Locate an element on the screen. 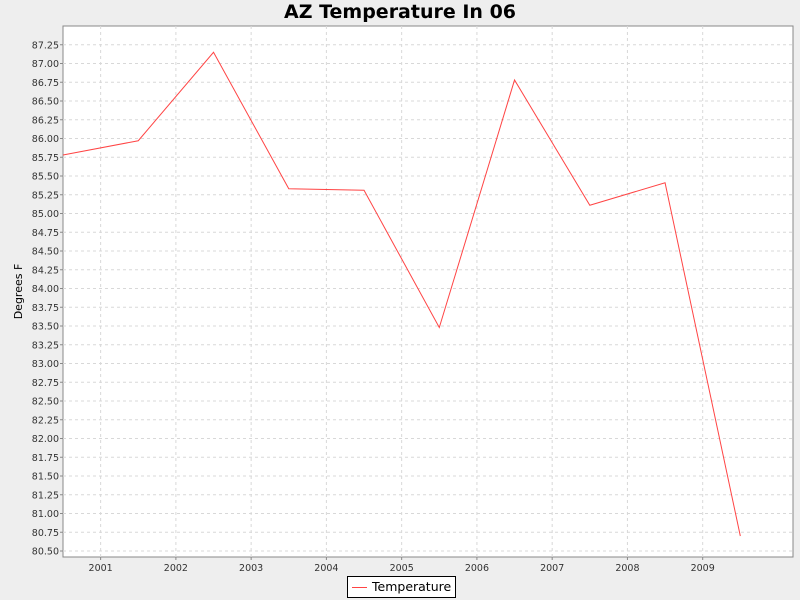  y-tick-label: 82.25 is located at coordinates (45, 420).